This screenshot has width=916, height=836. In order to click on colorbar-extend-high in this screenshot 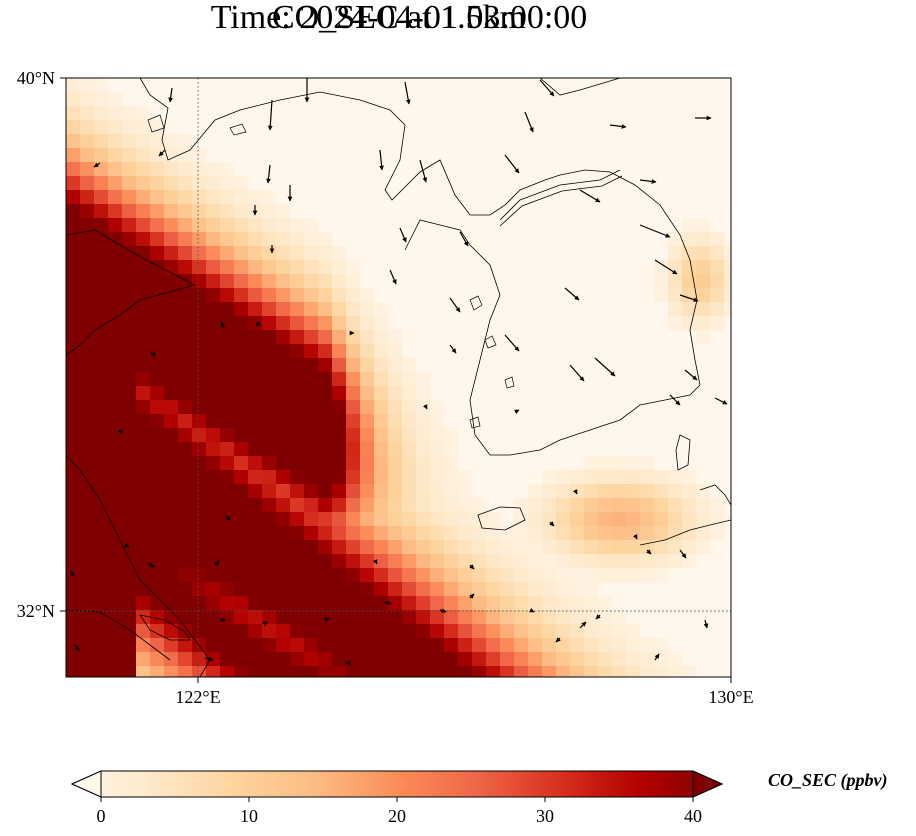, I will do `click(708, 784)`.